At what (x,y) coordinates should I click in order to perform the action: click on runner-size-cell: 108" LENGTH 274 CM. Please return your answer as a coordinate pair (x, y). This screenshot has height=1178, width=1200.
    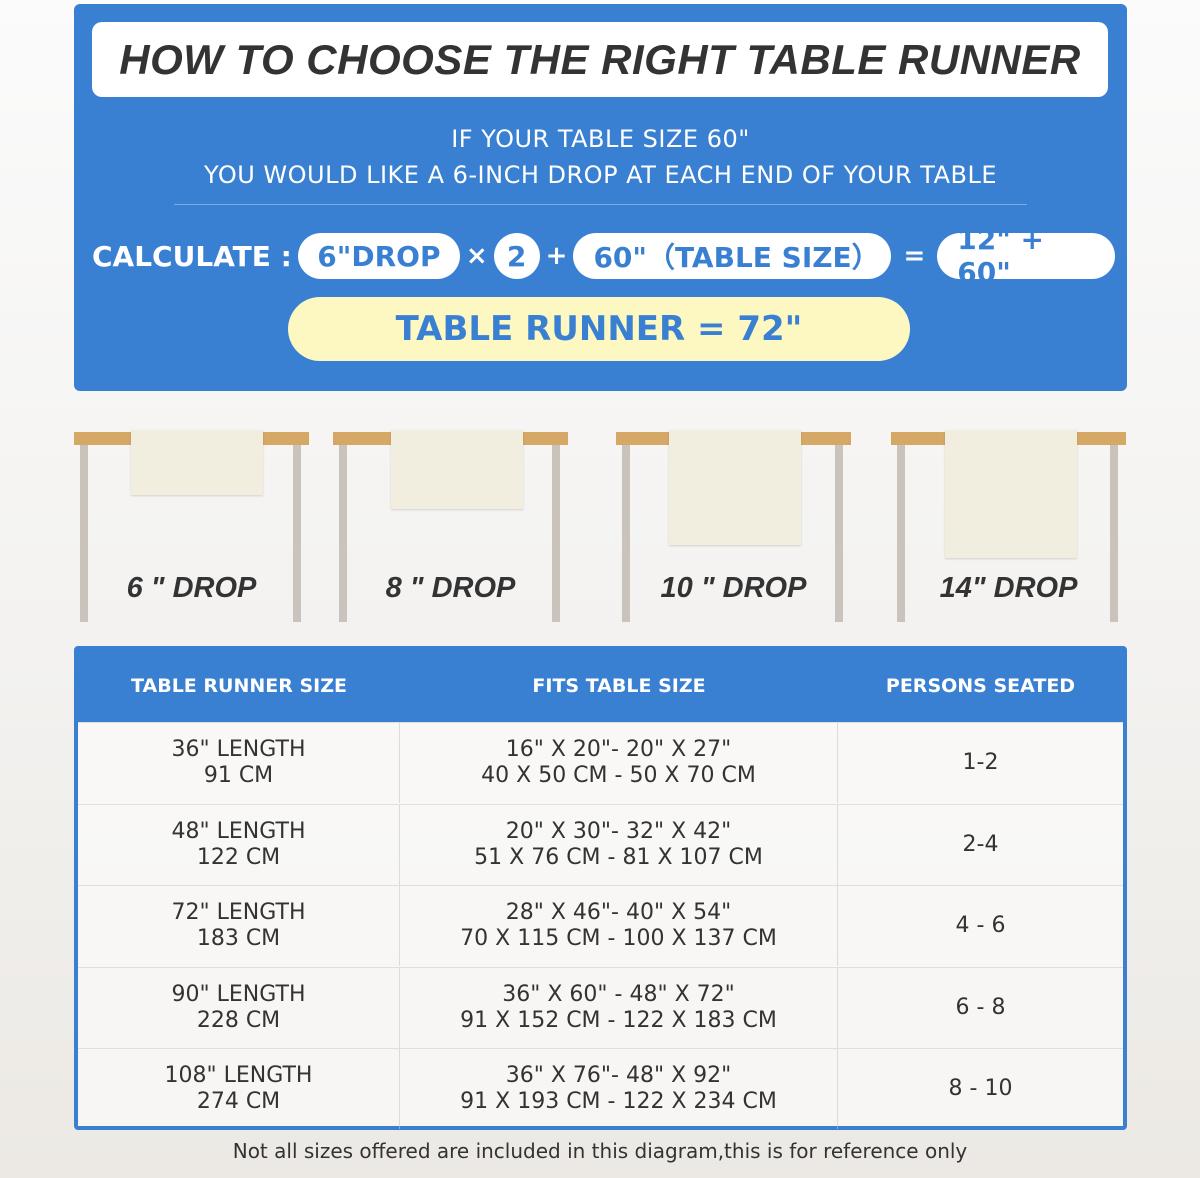
    Looking at the image, I should click on (239, 1089).